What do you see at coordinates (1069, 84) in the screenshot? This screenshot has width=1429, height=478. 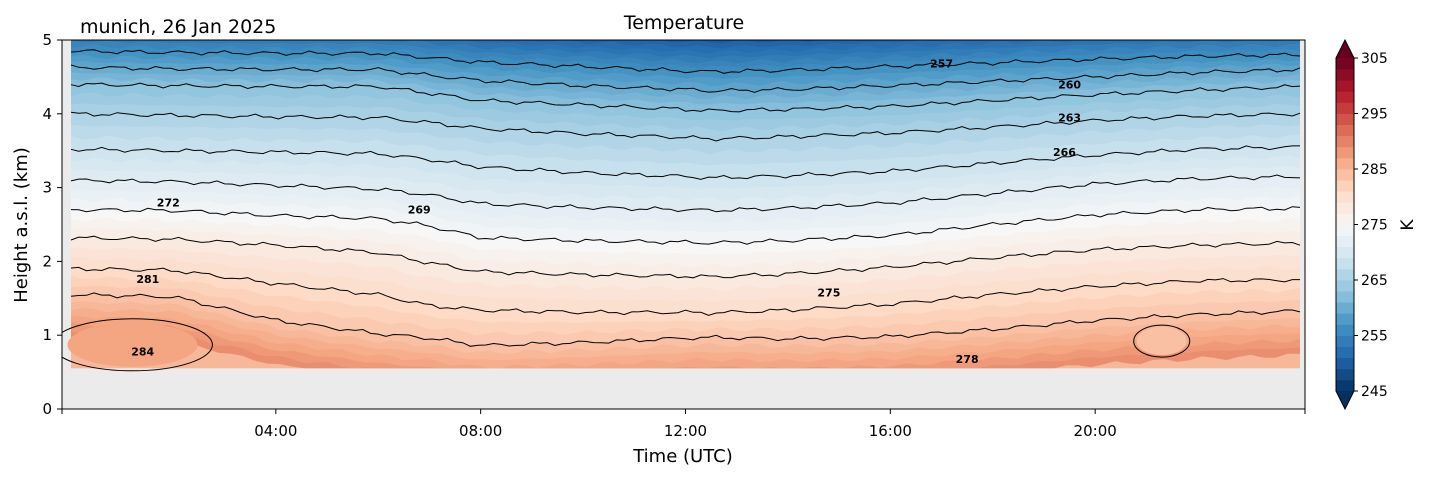 I see `contour-label-260: 260` at bounding box center [1069, 84].